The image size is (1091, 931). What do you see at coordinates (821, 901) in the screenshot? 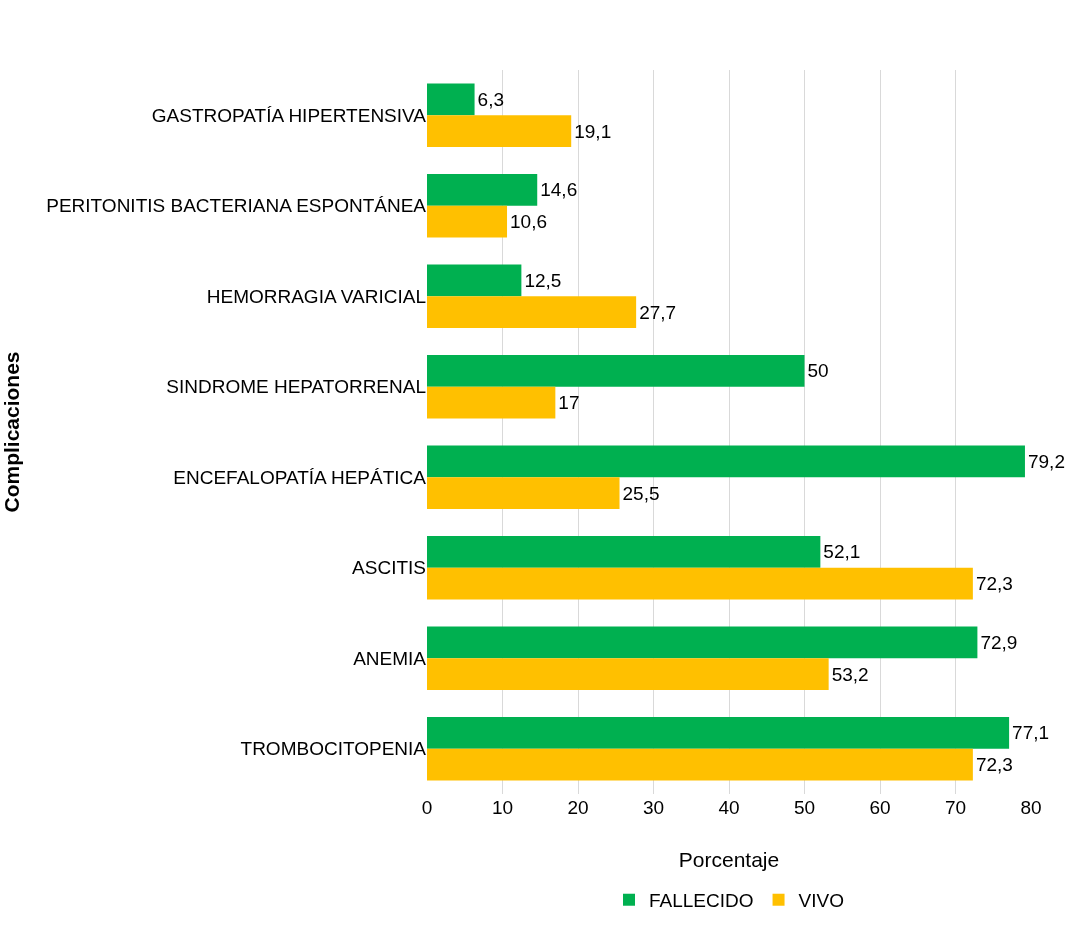
I see `legend-label: VIVO` at bounding box center [821, 901].